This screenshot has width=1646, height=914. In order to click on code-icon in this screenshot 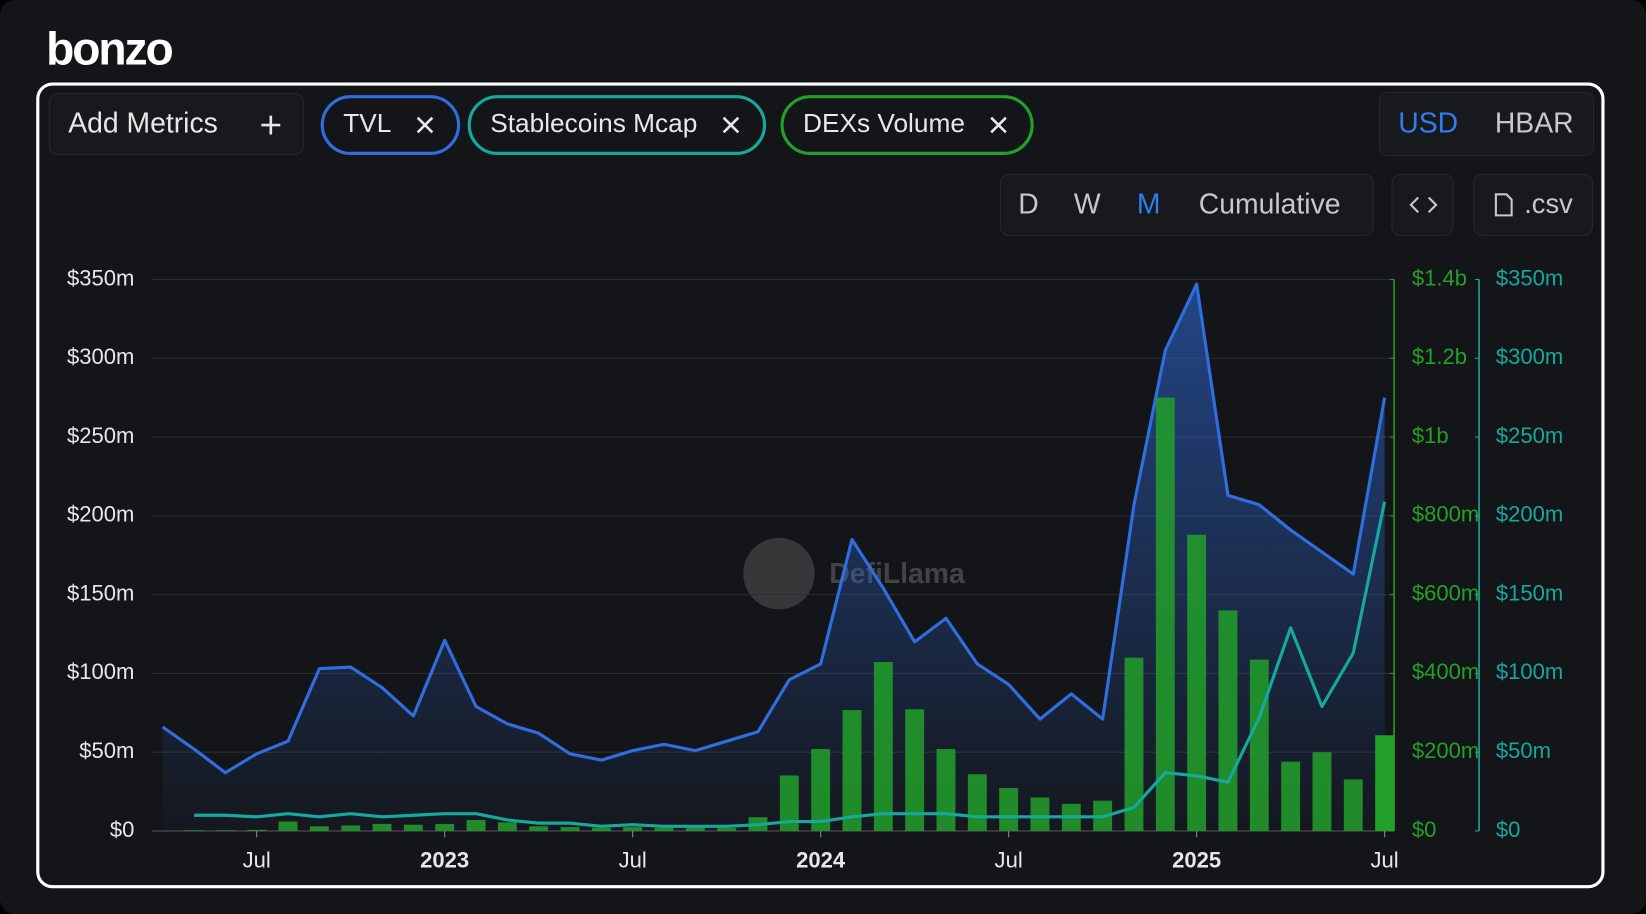, I will do `click(1423, 204)`.